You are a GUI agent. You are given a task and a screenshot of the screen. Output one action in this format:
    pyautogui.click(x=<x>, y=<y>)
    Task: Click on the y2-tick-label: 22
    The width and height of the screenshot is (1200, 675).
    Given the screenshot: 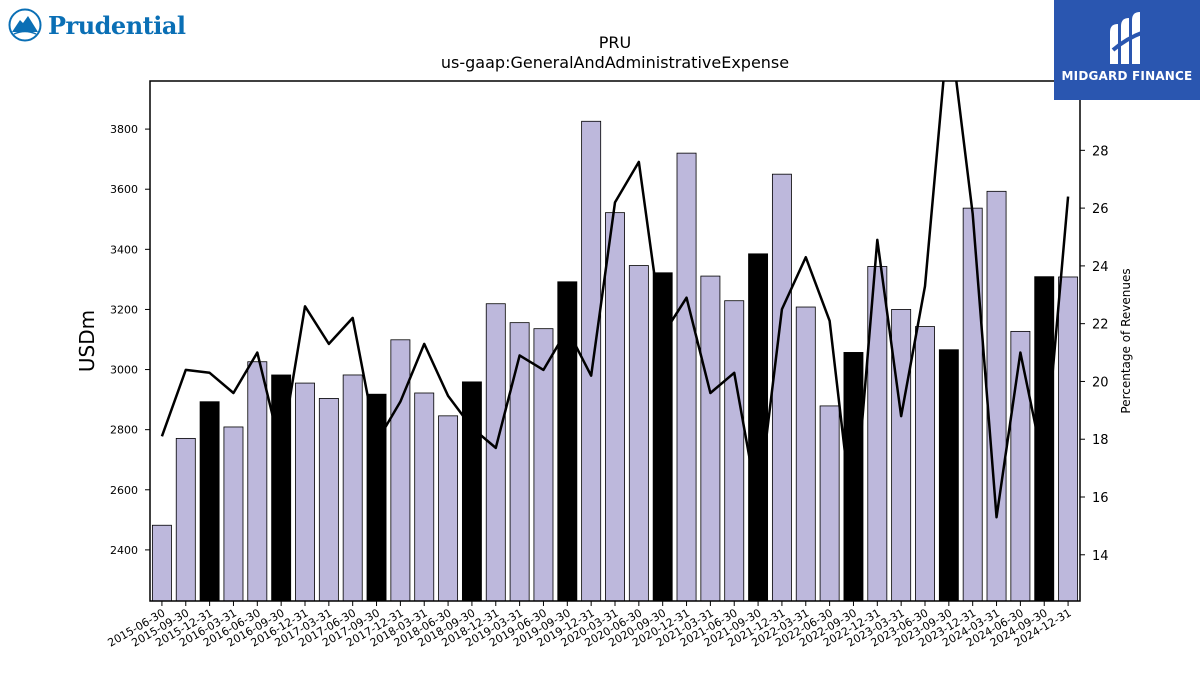 What is the action you would take?
    pyautogui.click(x=1100, y=325)
    